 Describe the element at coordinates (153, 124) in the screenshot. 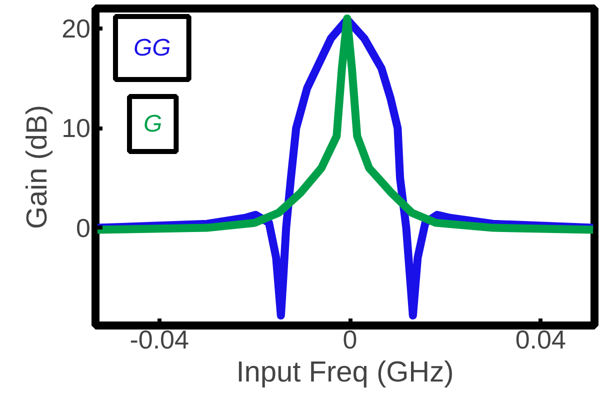

I see `text: G` at that location.